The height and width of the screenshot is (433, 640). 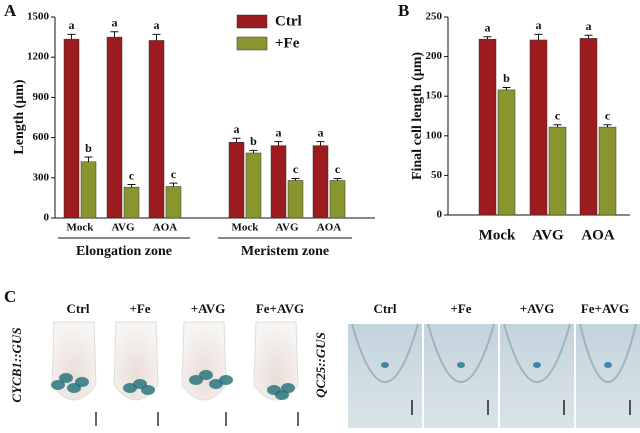 I want to click on y-tick-label: 250, so click(x=434, y=17).